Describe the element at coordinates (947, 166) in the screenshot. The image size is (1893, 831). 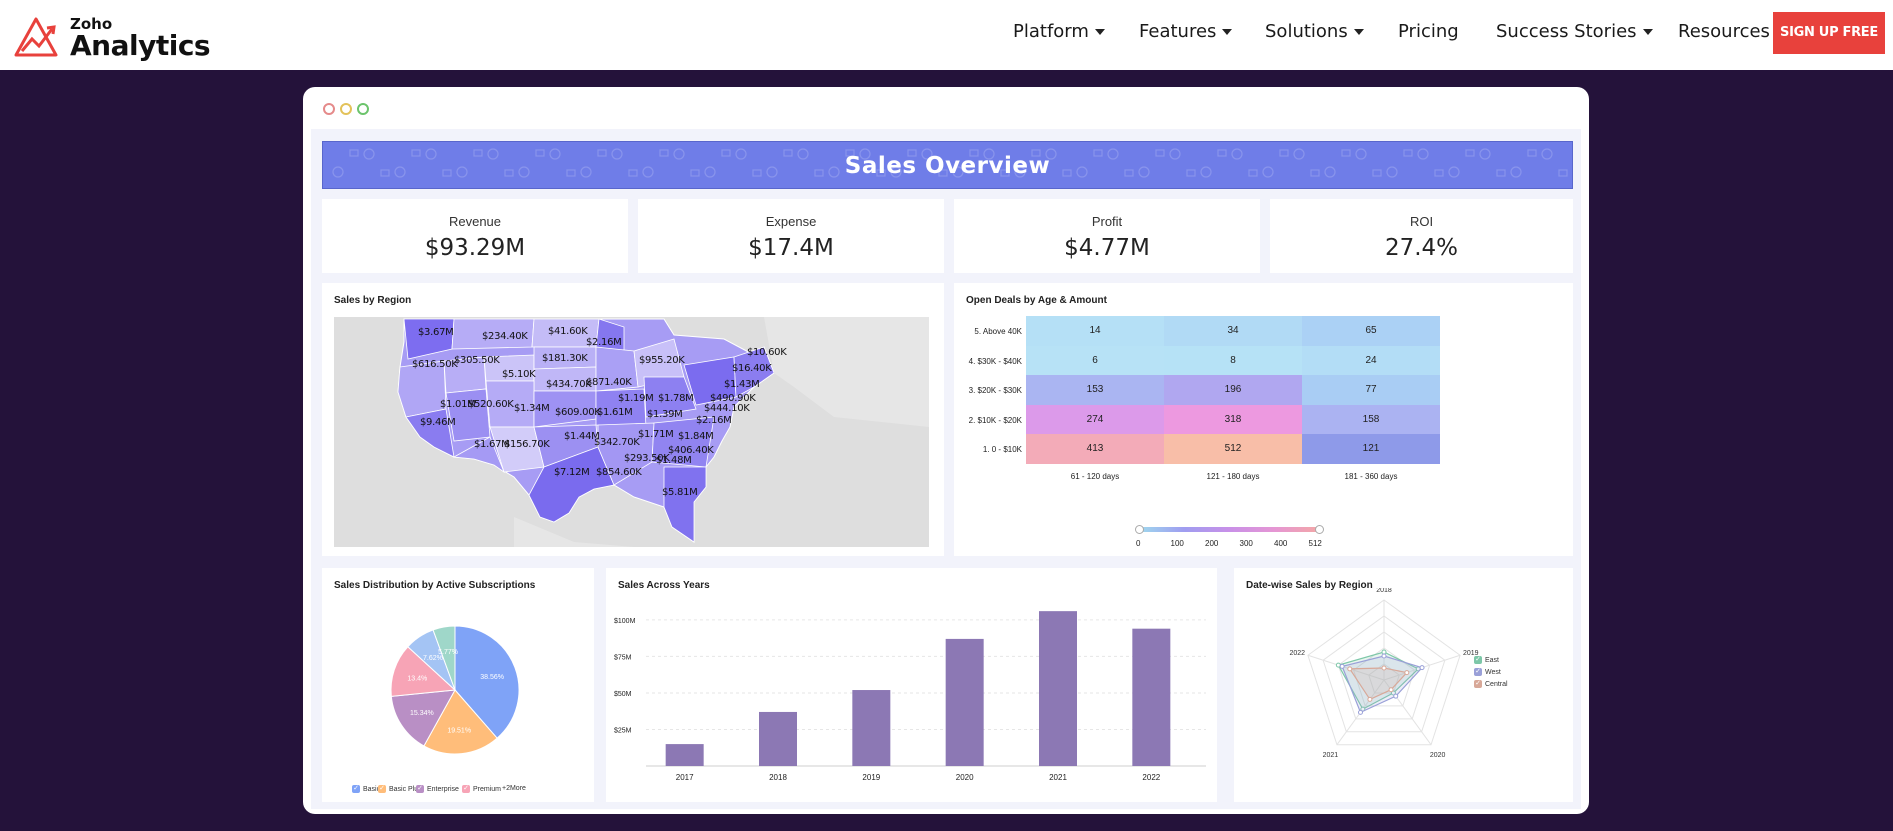
I see `dashboard-title: Sales Overview` at that location.